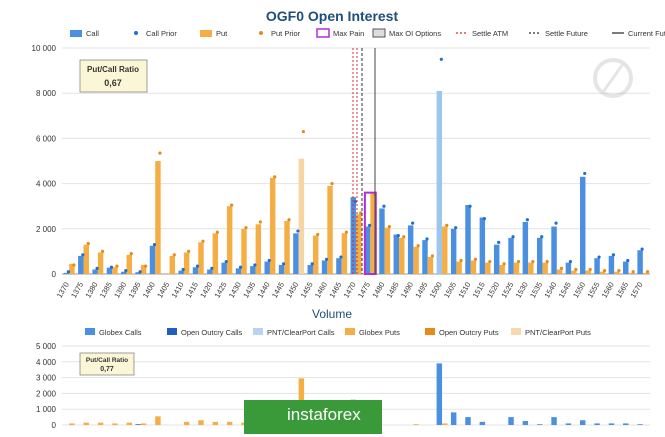  What do you see at coordinates (249, 290) in the screenshot?
I see `x-tick-label: 1435` at bounding box center [249, 290].